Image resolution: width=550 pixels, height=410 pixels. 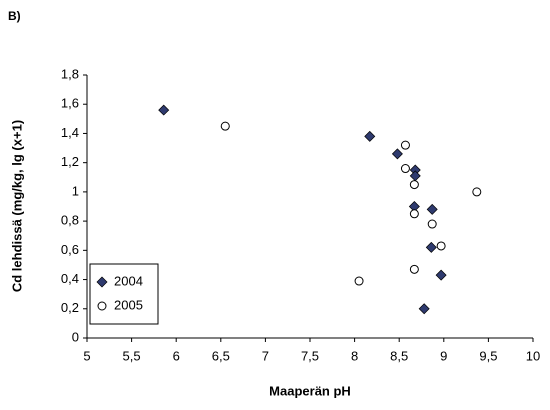 What do you see at coordinates (265, 355) in the screenshot?
I see `x-tick-label: 7` at bounding box center [265, 355].